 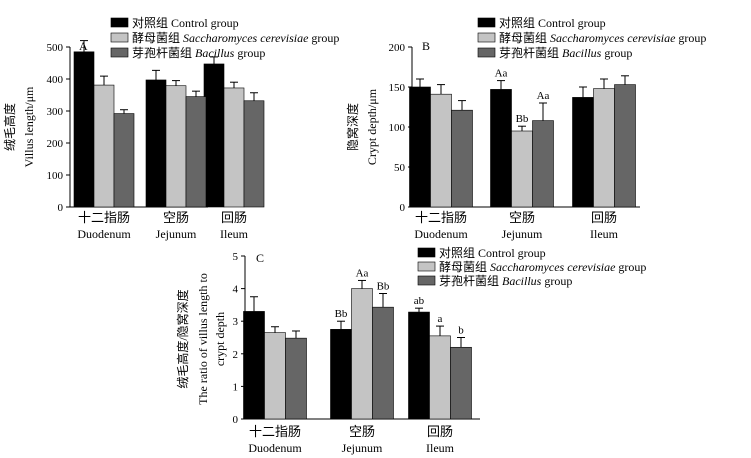 I want to click on y-axis-label-cn: 隐窝深度, so click(x=352, y=127).